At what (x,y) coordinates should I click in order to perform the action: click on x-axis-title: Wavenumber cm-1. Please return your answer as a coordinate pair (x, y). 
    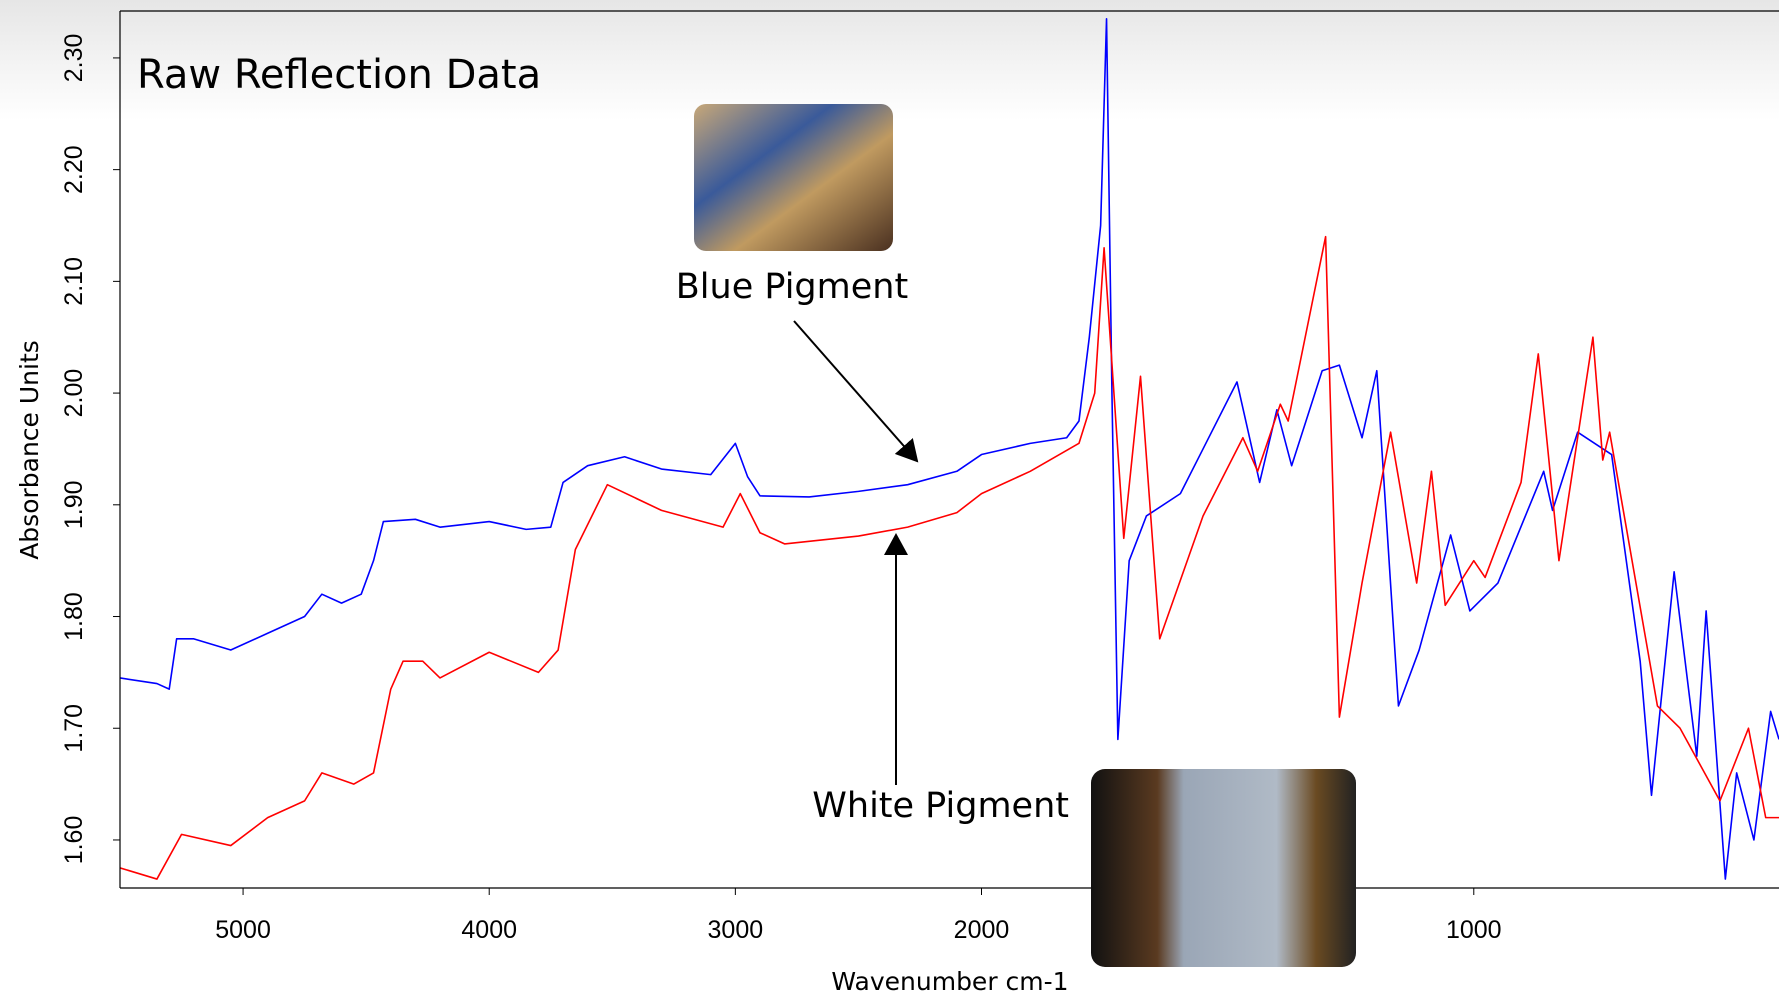
    Looking at the image, I should click on (949, 981).